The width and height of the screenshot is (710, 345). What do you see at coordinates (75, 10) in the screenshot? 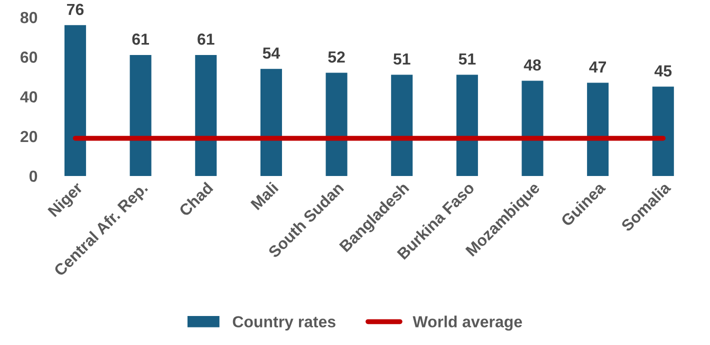
I see `data-label: 76` at bounding box center [75, 10].